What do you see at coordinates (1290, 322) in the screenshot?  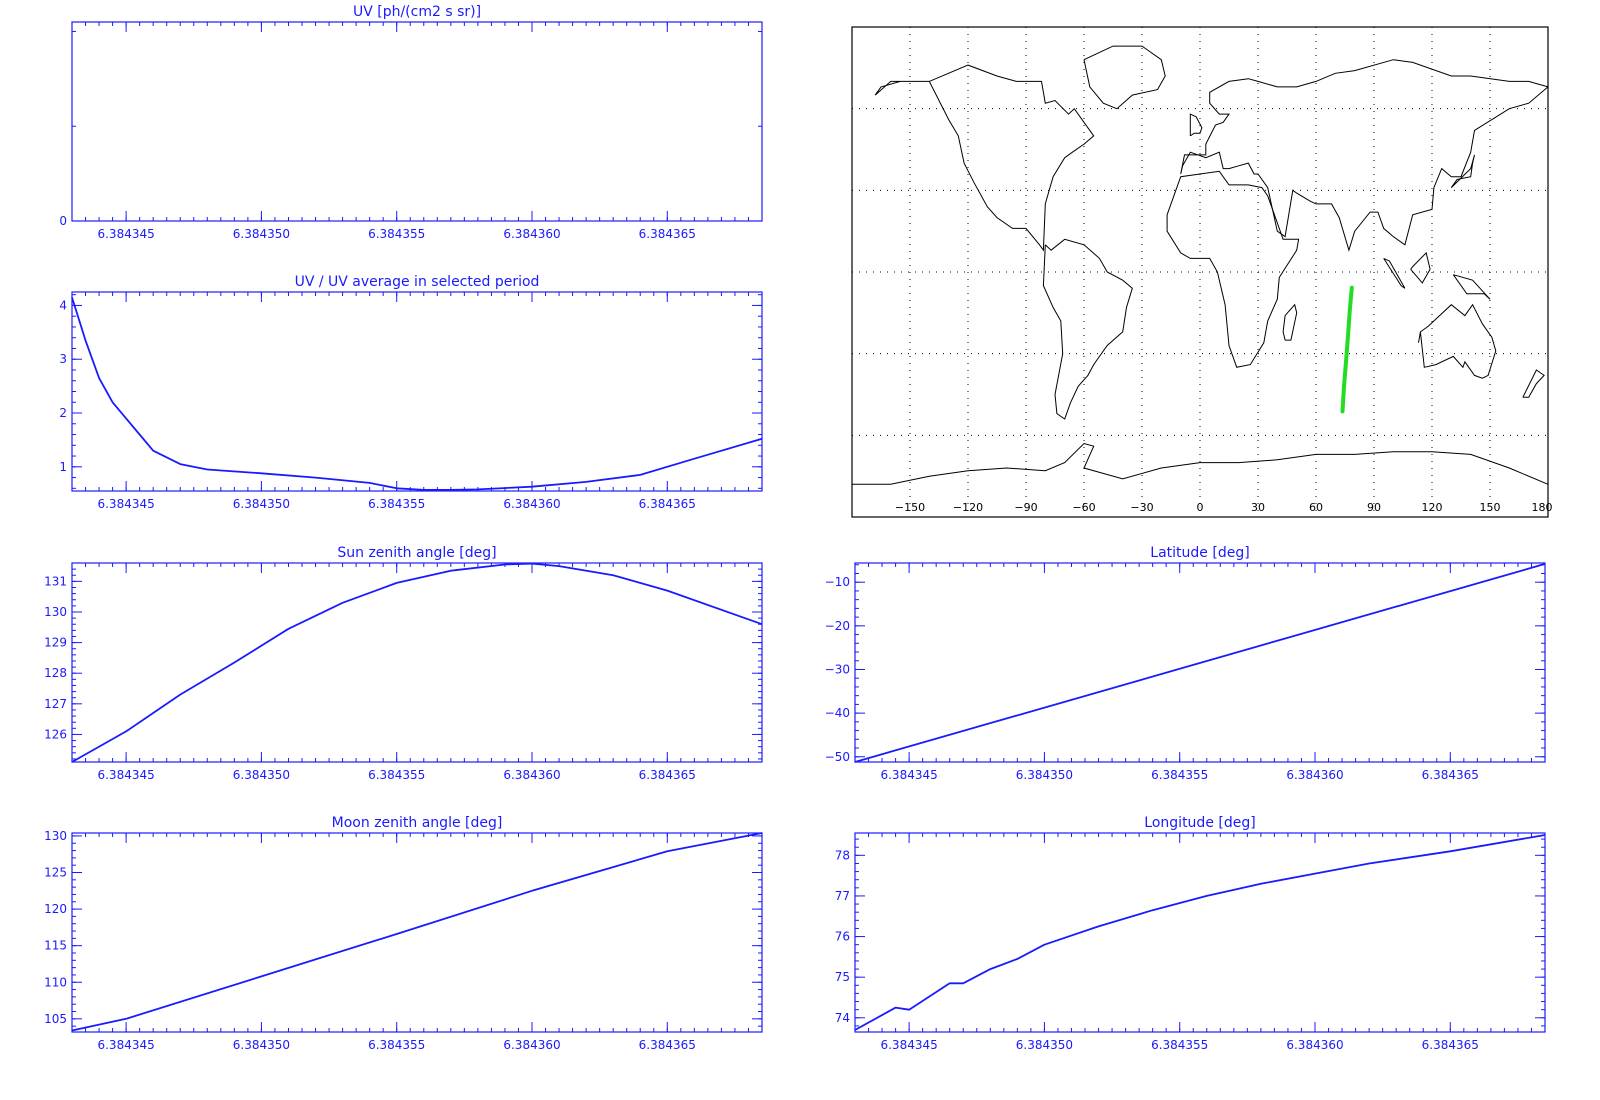 I see `coastline-madagascar` at bounding box center [1290, 322].